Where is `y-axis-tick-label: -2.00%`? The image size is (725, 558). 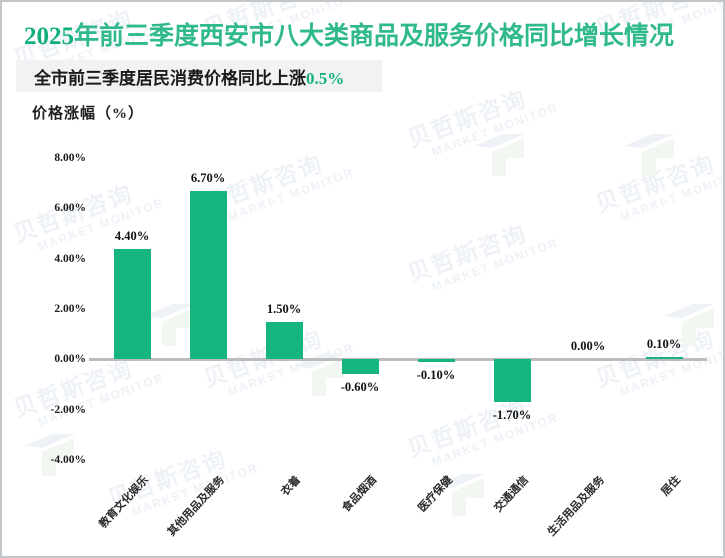
y-axis-tick-label: -2.00% is located at coordinates (68, 409).